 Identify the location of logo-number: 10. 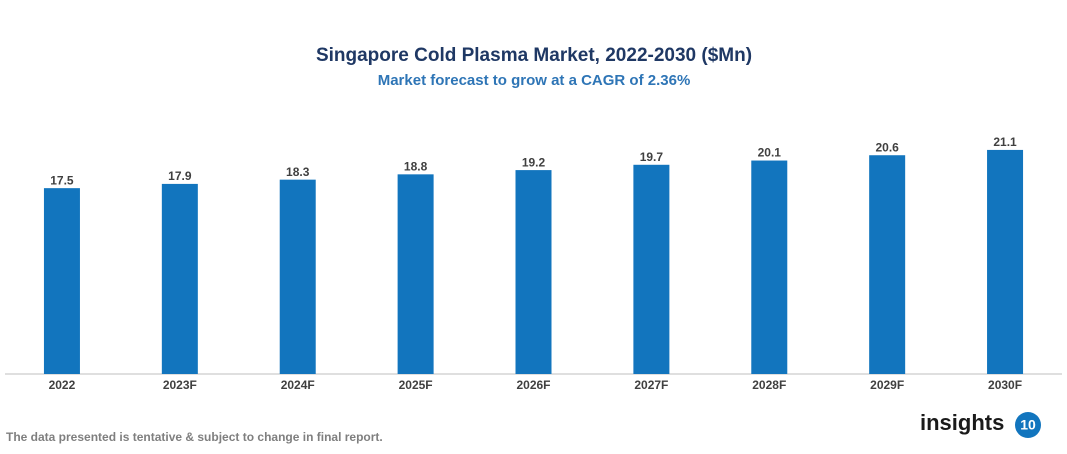
(1028, 425).